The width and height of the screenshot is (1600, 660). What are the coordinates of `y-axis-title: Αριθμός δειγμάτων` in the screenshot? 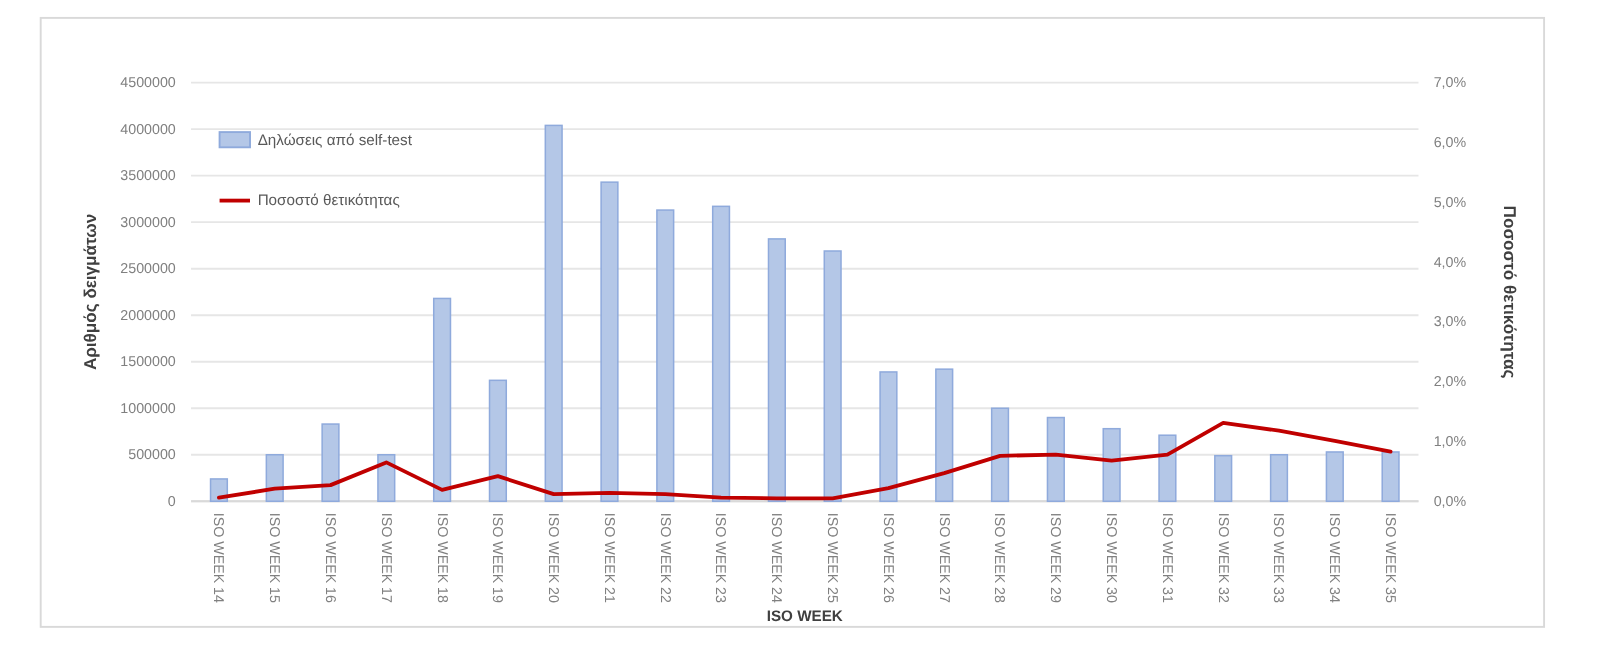 It's located at (89, 292).